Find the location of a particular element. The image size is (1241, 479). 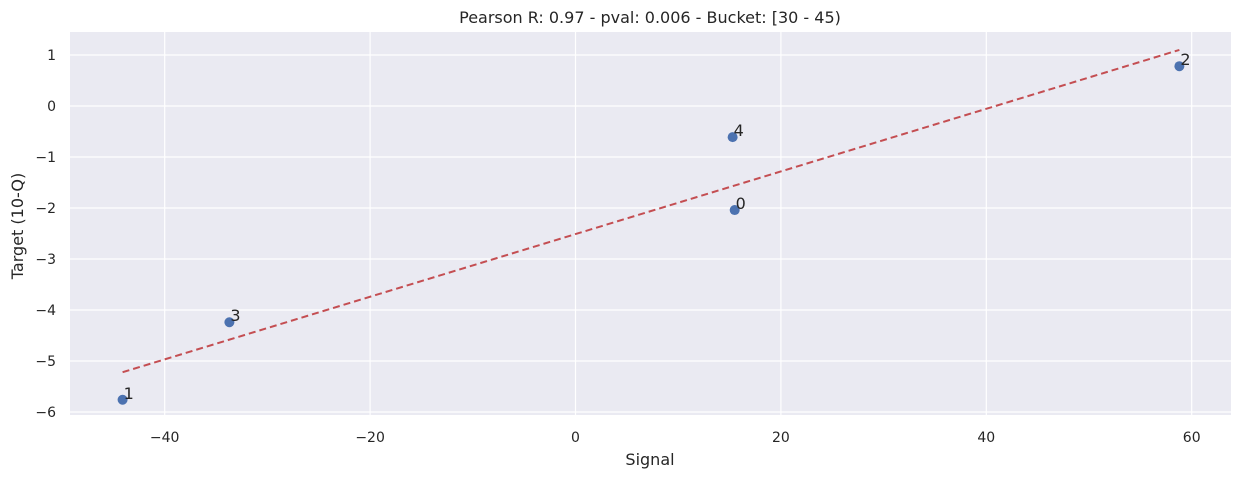

y-tick-label: 1 is located at coordinates (51, 56).